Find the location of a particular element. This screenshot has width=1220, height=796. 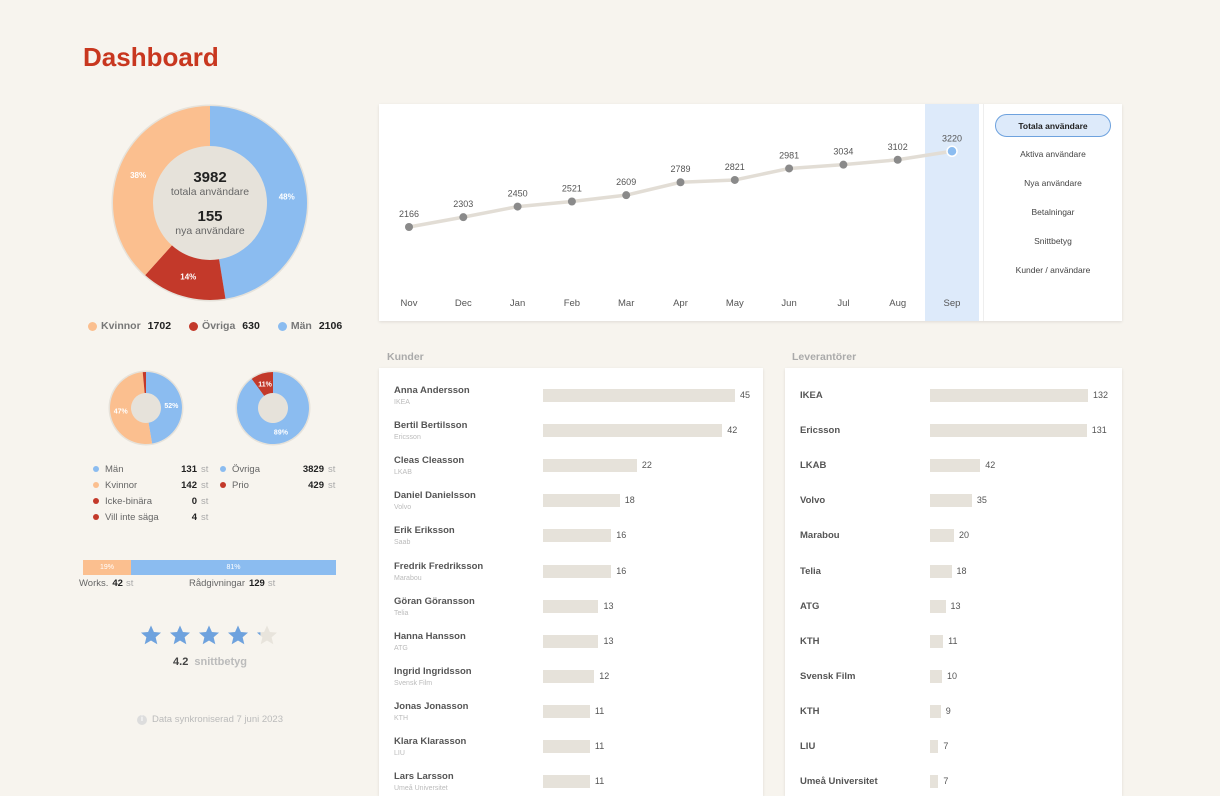

data-label: 3220 is located at coordinates (952, 138).